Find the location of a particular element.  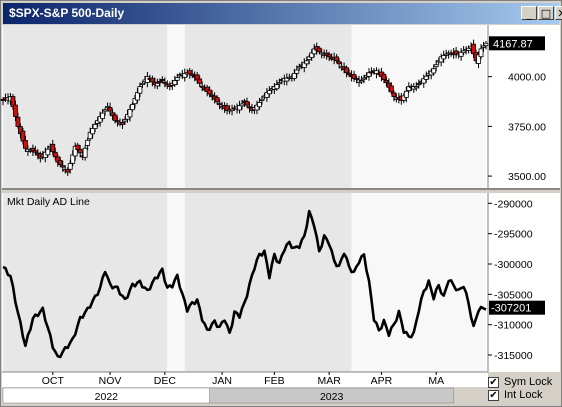

int-lock-checkbox: ✔ is located at coordinates (493, 395).